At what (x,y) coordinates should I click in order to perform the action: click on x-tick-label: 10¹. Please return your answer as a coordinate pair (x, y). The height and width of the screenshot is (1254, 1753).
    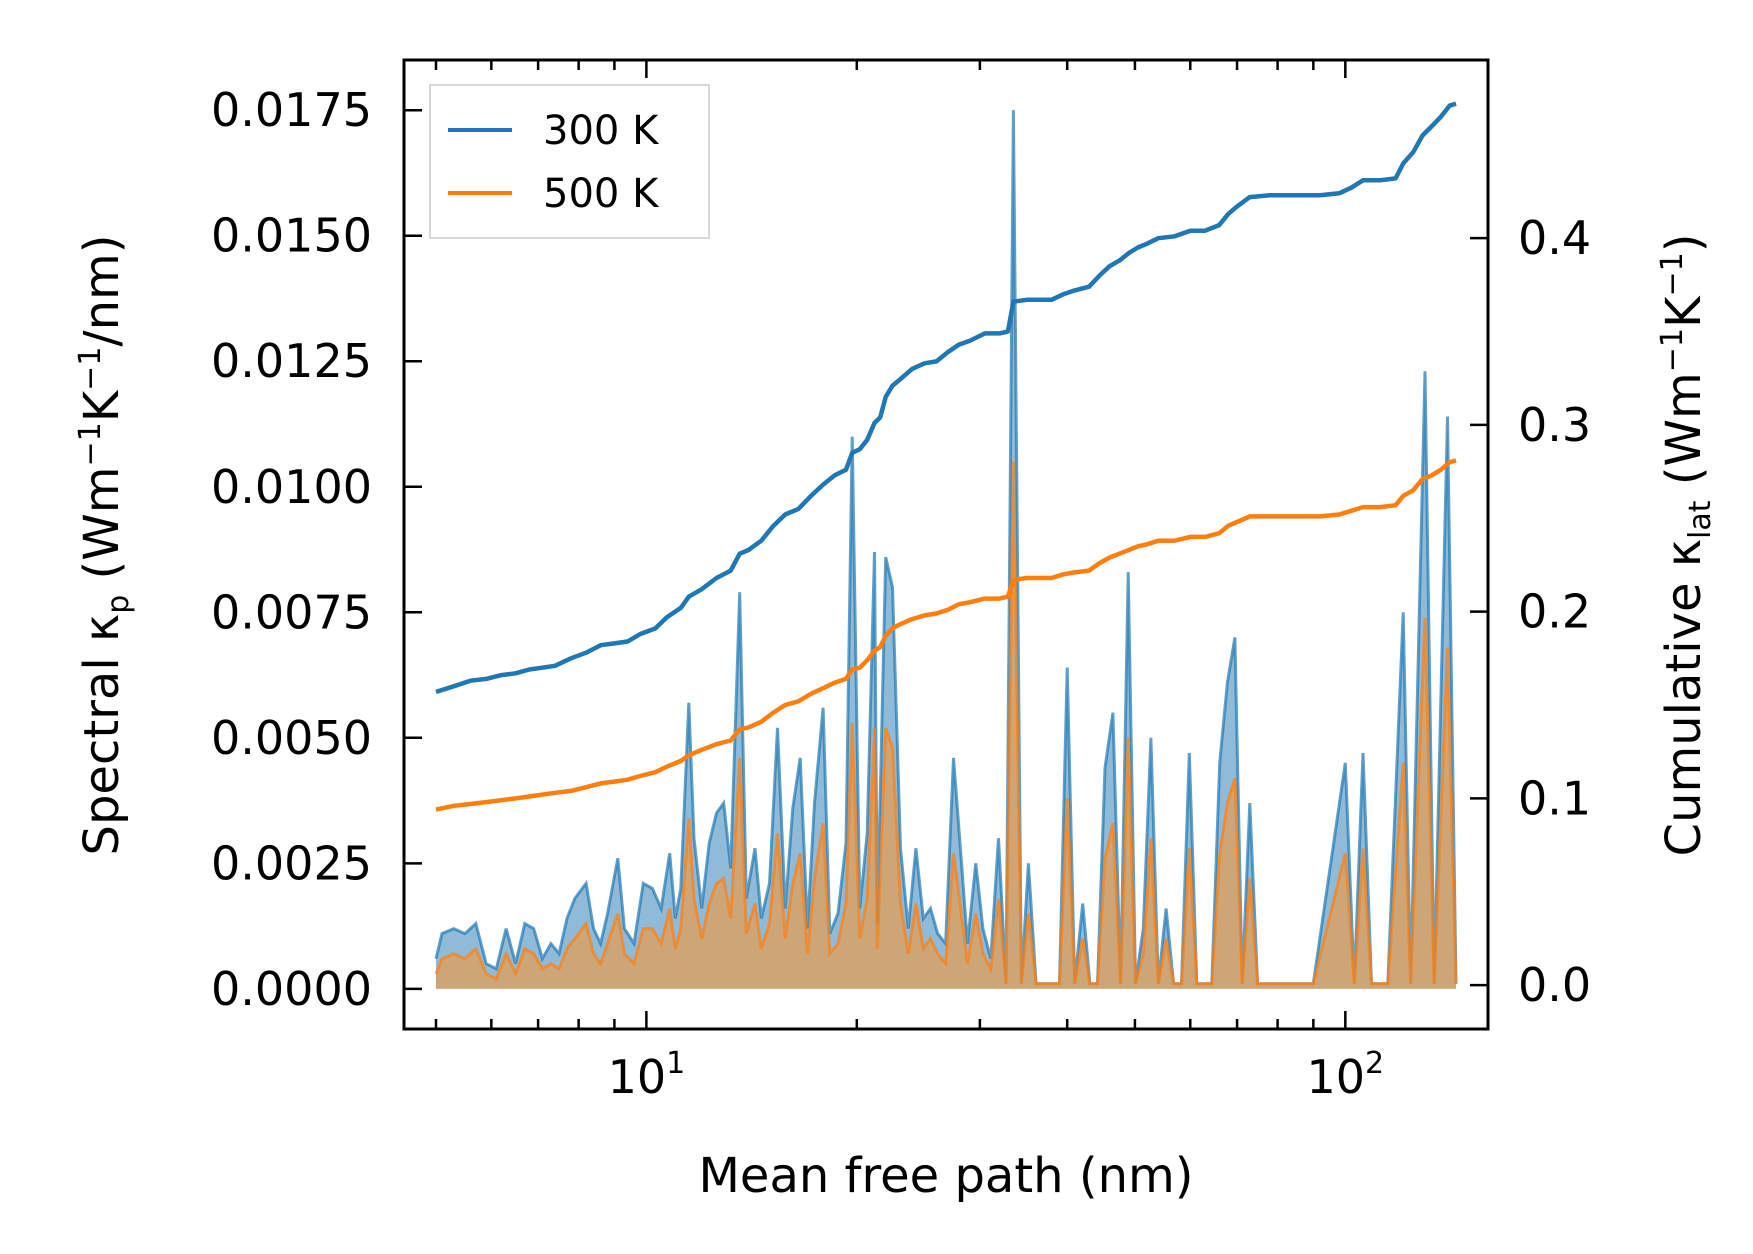
    Looking at the image, I should click on (647, 1075).